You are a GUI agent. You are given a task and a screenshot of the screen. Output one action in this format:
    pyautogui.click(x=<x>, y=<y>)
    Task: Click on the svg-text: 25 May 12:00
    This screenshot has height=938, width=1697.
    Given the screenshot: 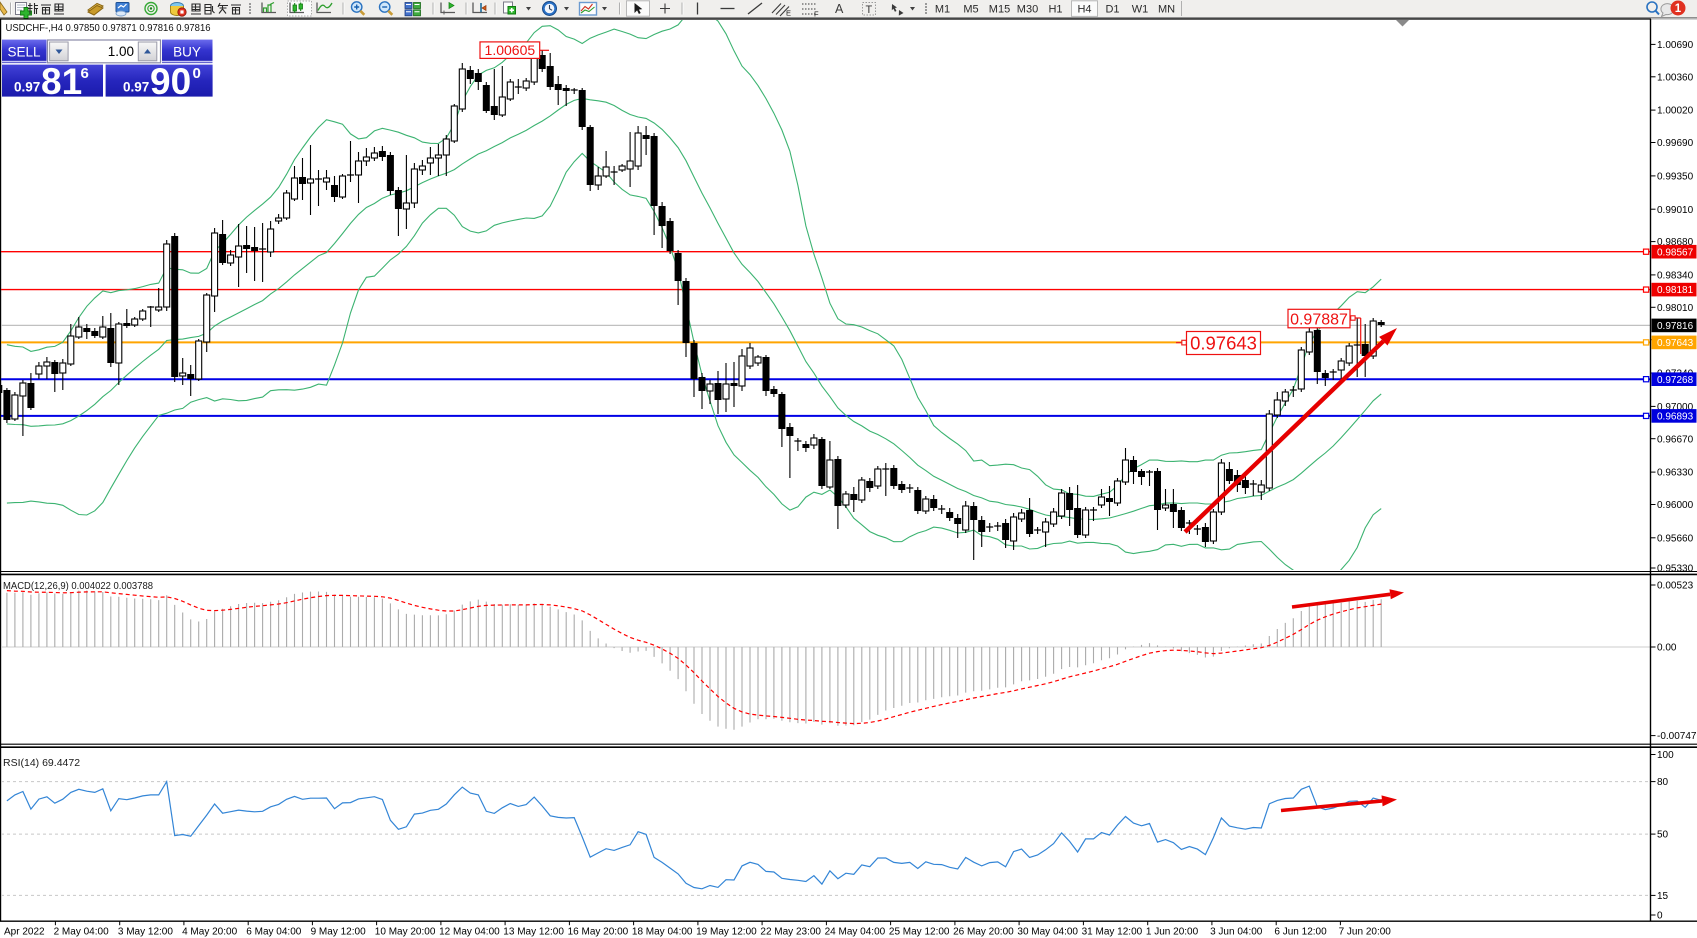 What is the action you would take?
    pyautogui.click(x=919, y=932)
    